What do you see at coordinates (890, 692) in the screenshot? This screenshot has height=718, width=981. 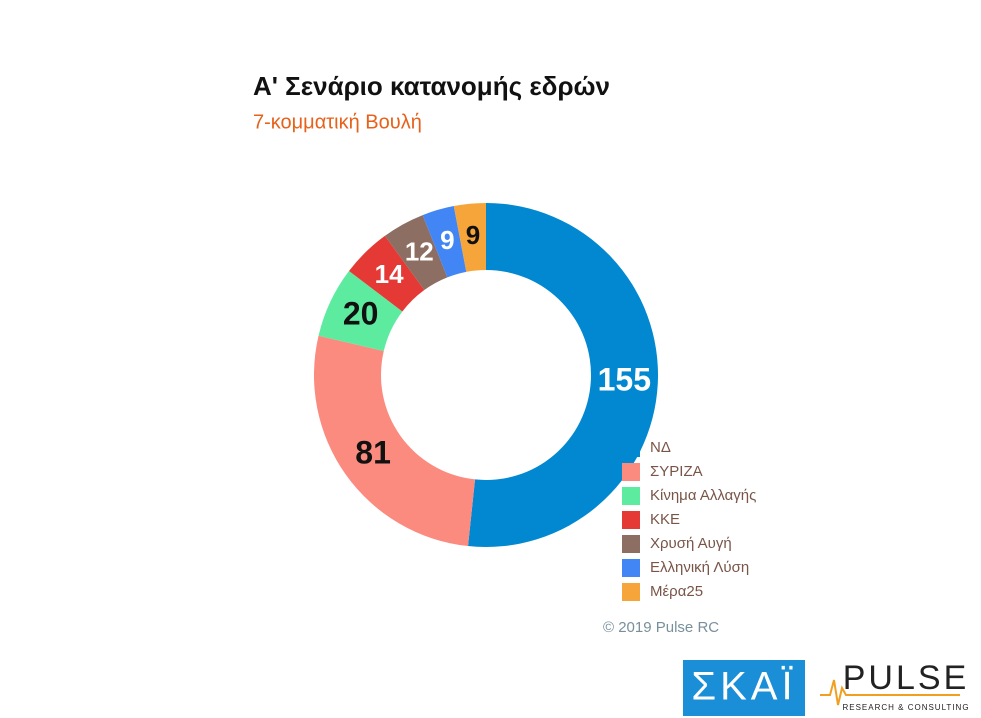 I see `logo-pulse-line` at bounding box center [890, 692].